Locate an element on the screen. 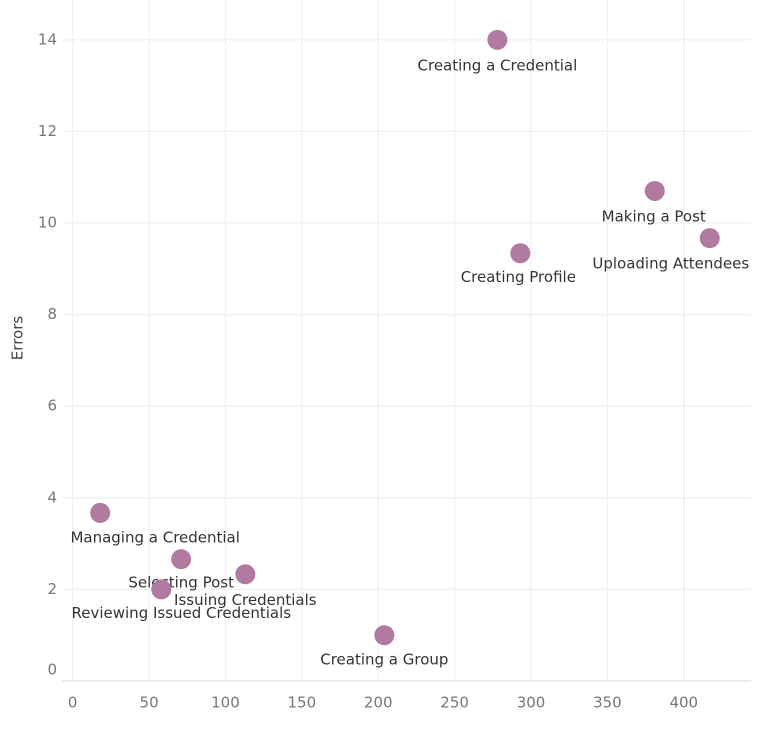 This screenshot has width=761, height=733. x-tick-label: 0 is located at coordinates (73, 703).